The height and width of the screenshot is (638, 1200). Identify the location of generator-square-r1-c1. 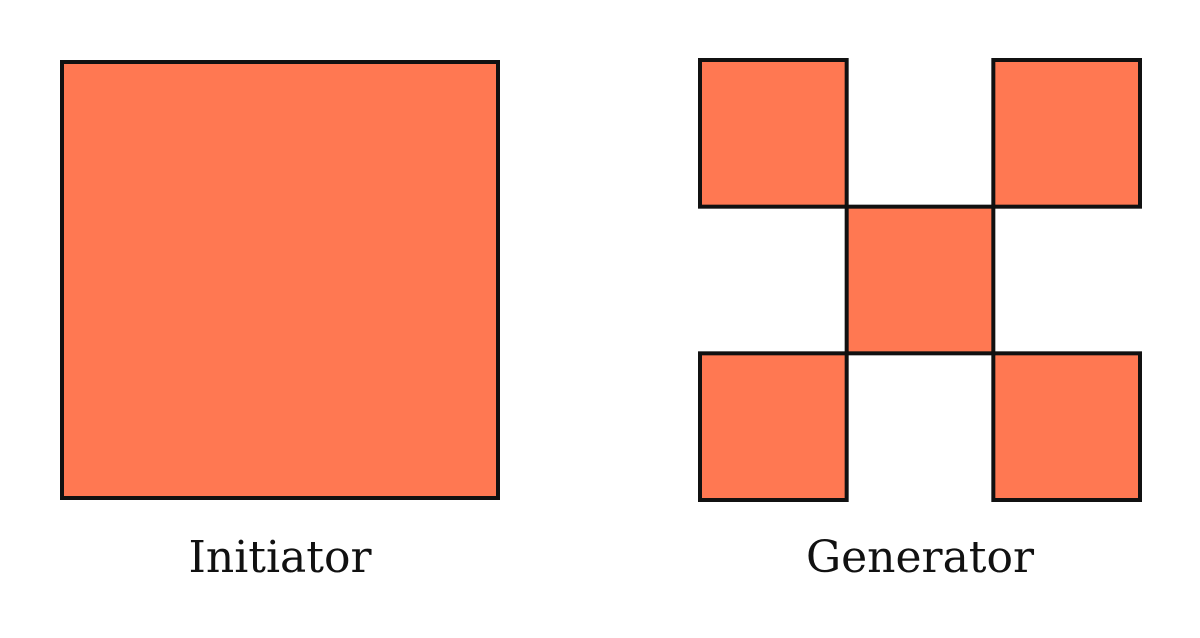
(920, 280).